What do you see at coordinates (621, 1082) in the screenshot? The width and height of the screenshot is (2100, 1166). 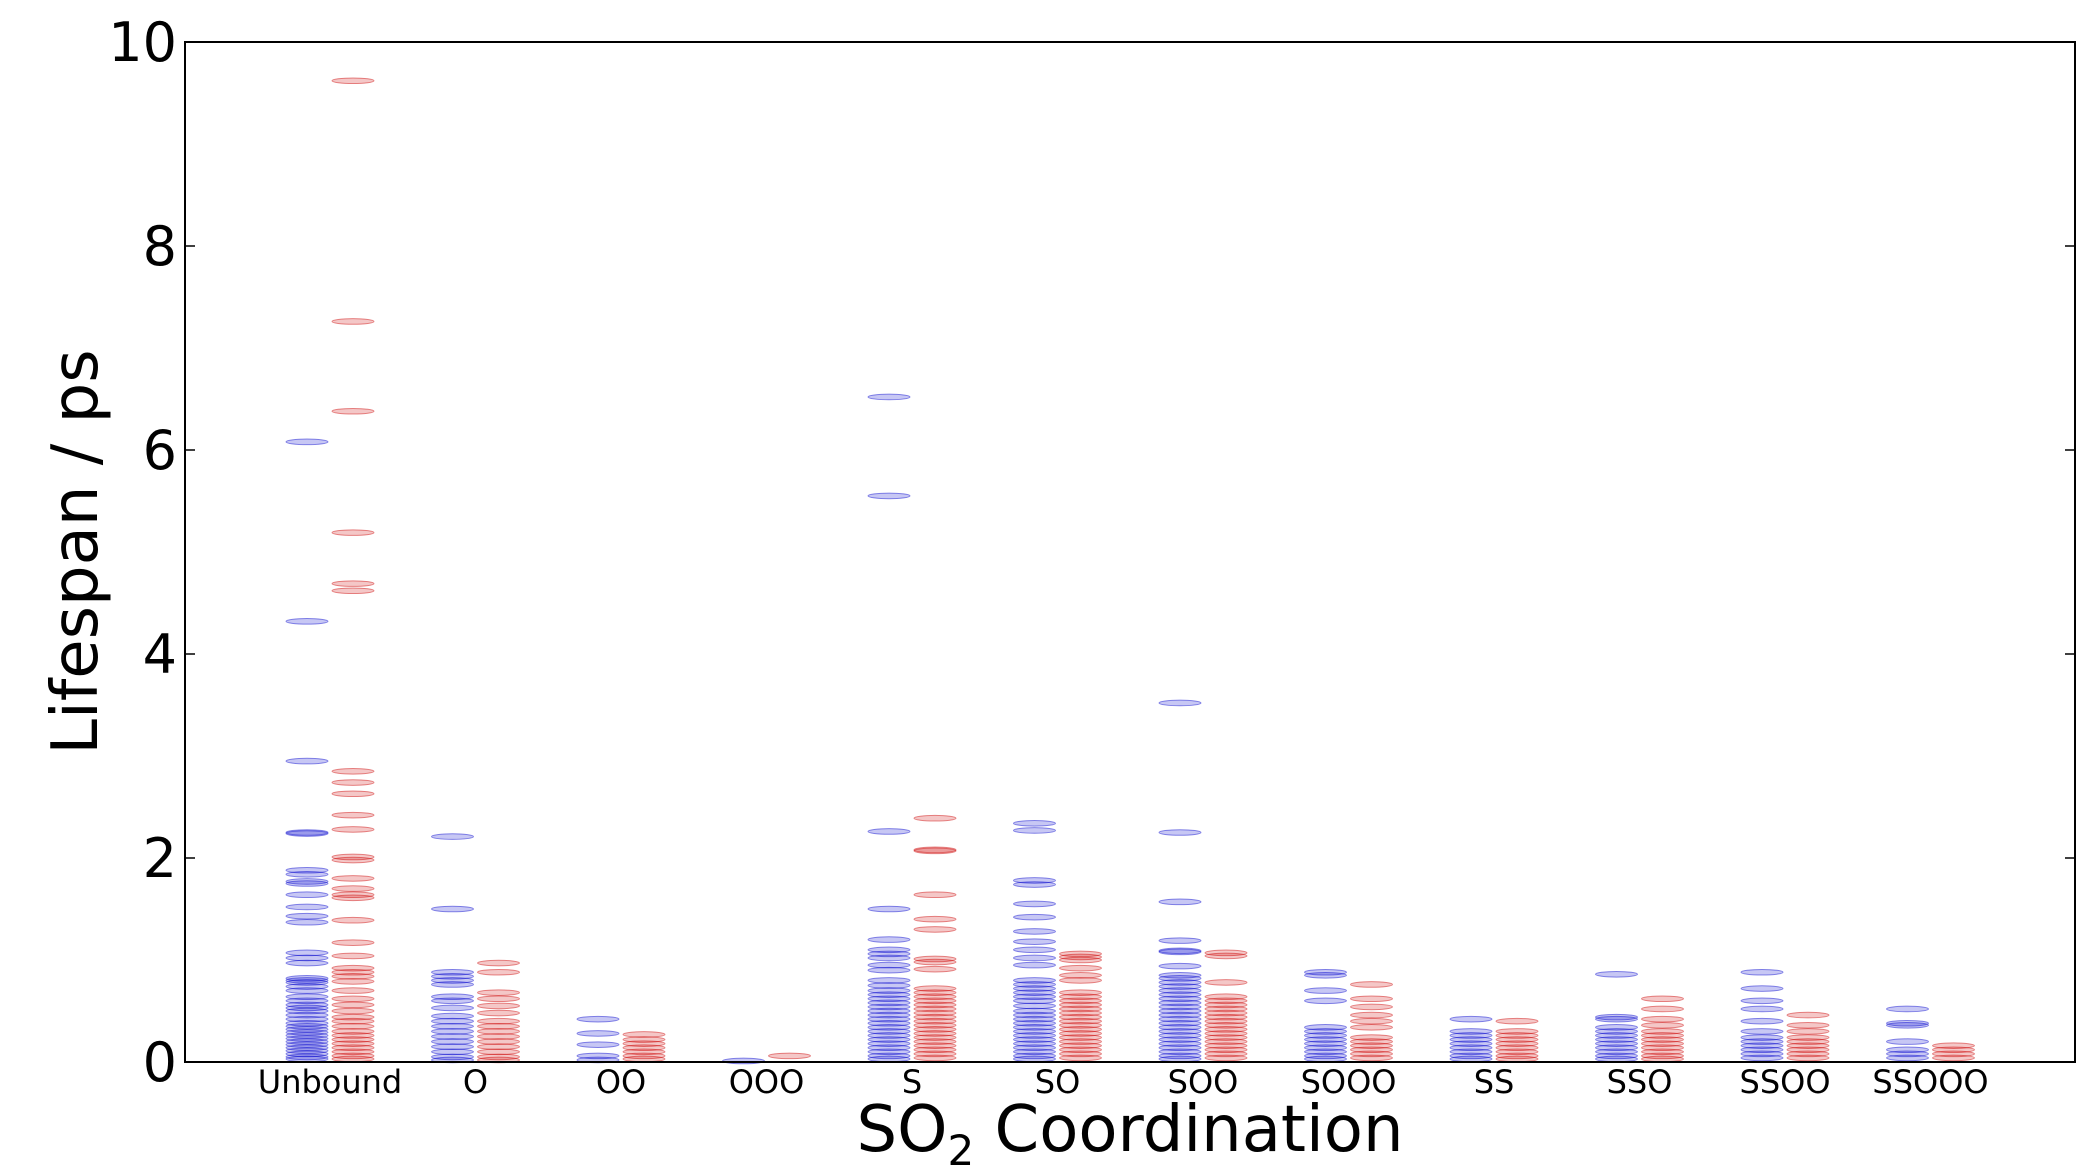 I see `x-tick-label: OO` at bounding box center [621, 1082].